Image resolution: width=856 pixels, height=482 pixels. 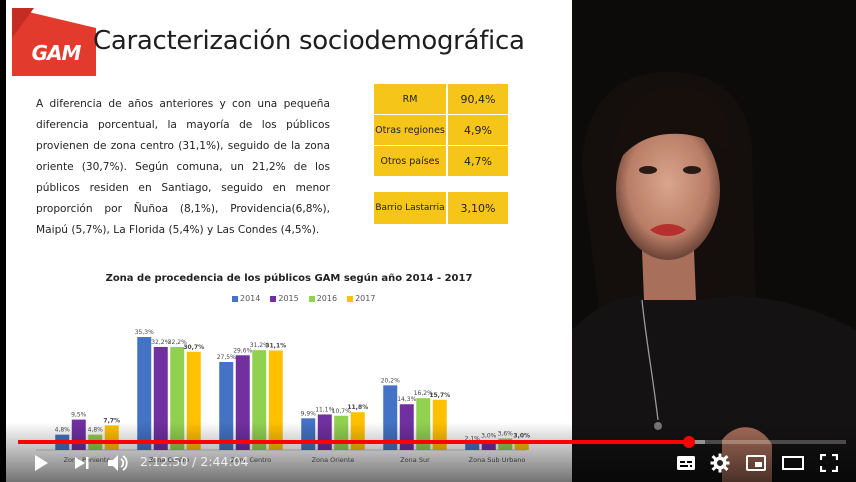 I want to click on data-label: 9,9%, so click(x=309, y=413).